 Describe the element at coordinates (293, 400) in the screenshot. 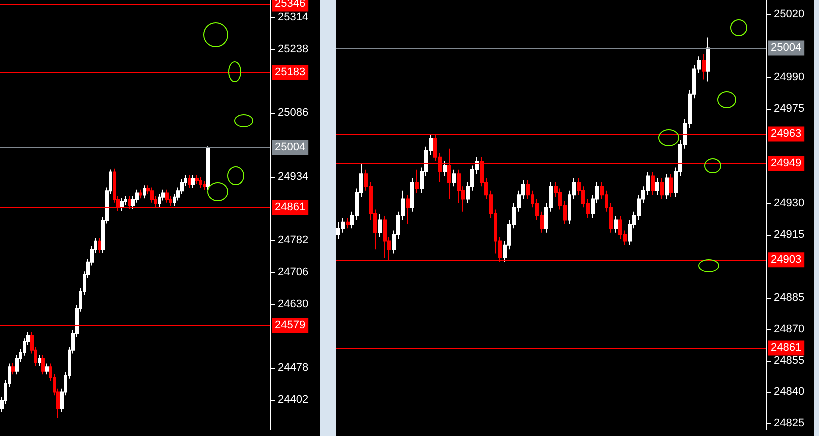

I see `y-tick-label: 24402` at that location.